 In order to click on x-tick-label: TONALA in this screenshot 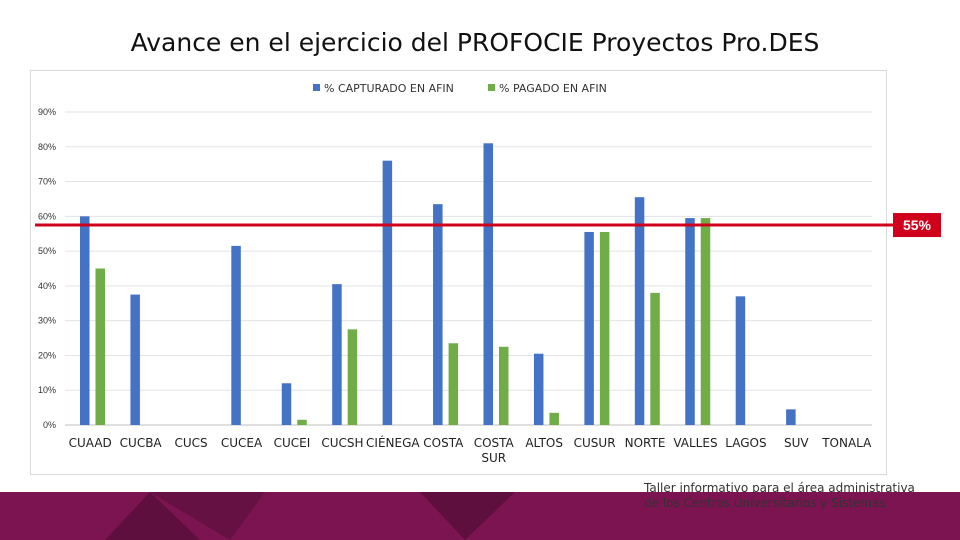, I will do `click(846, 443)`.